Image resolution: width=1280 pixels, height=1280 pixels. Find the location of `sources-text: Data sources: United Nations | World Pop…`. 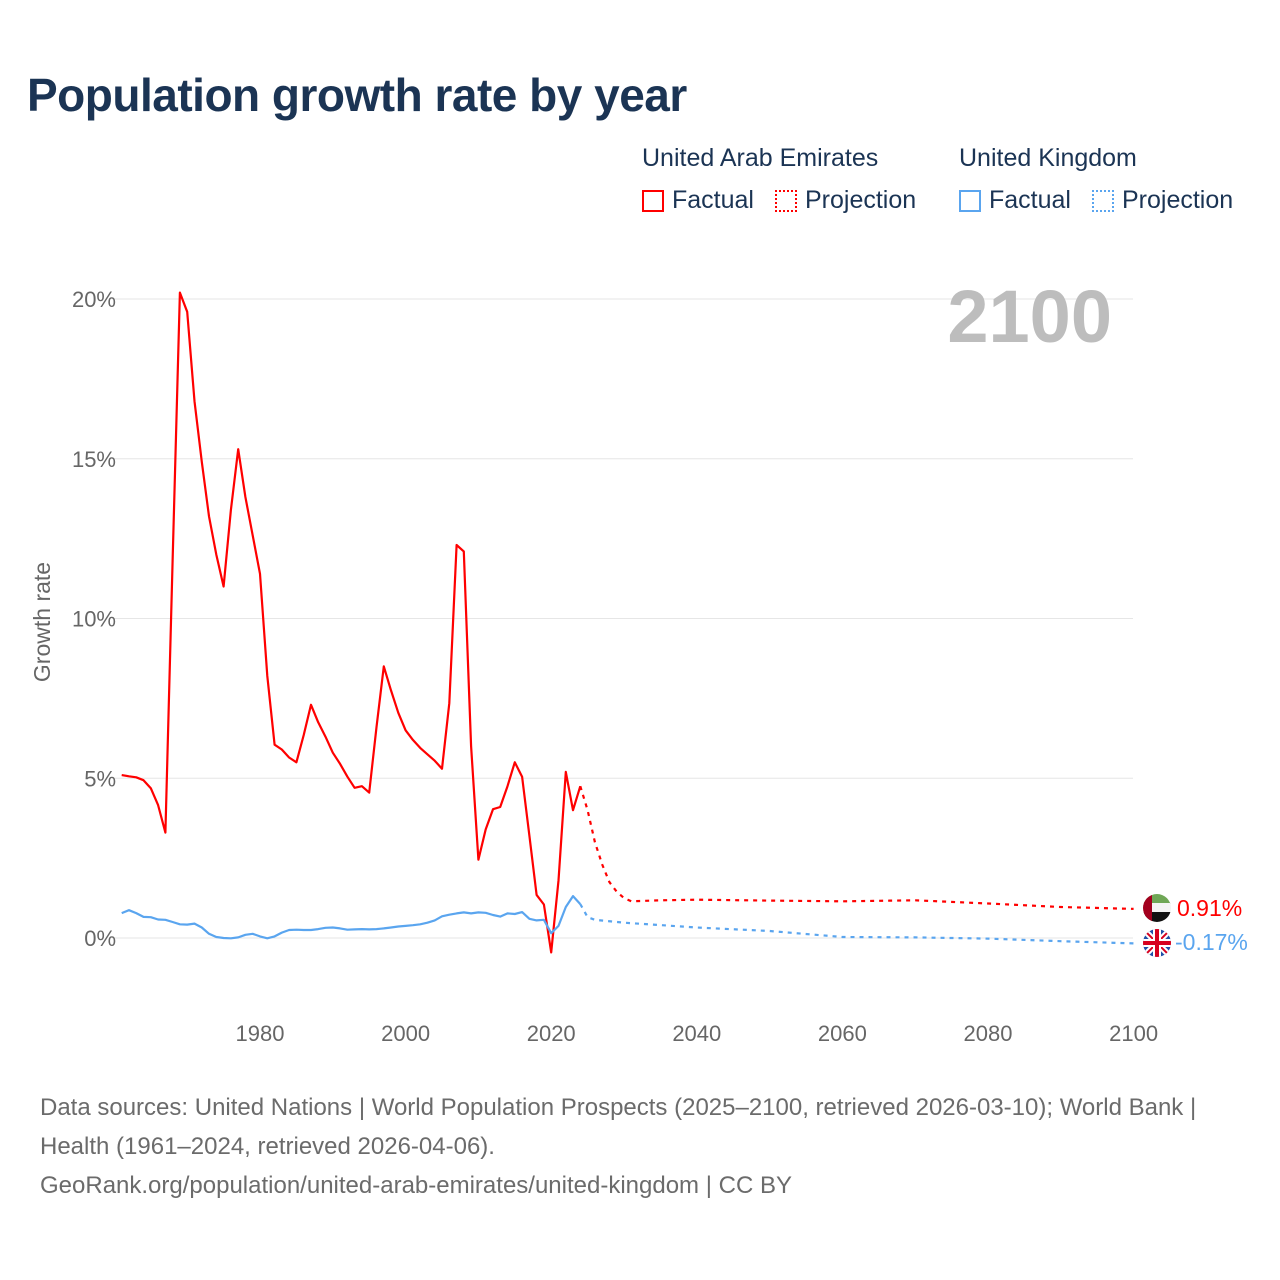

sources-text: Data sources: United Nations | World Pop… is located at coordinates (618, 1127).